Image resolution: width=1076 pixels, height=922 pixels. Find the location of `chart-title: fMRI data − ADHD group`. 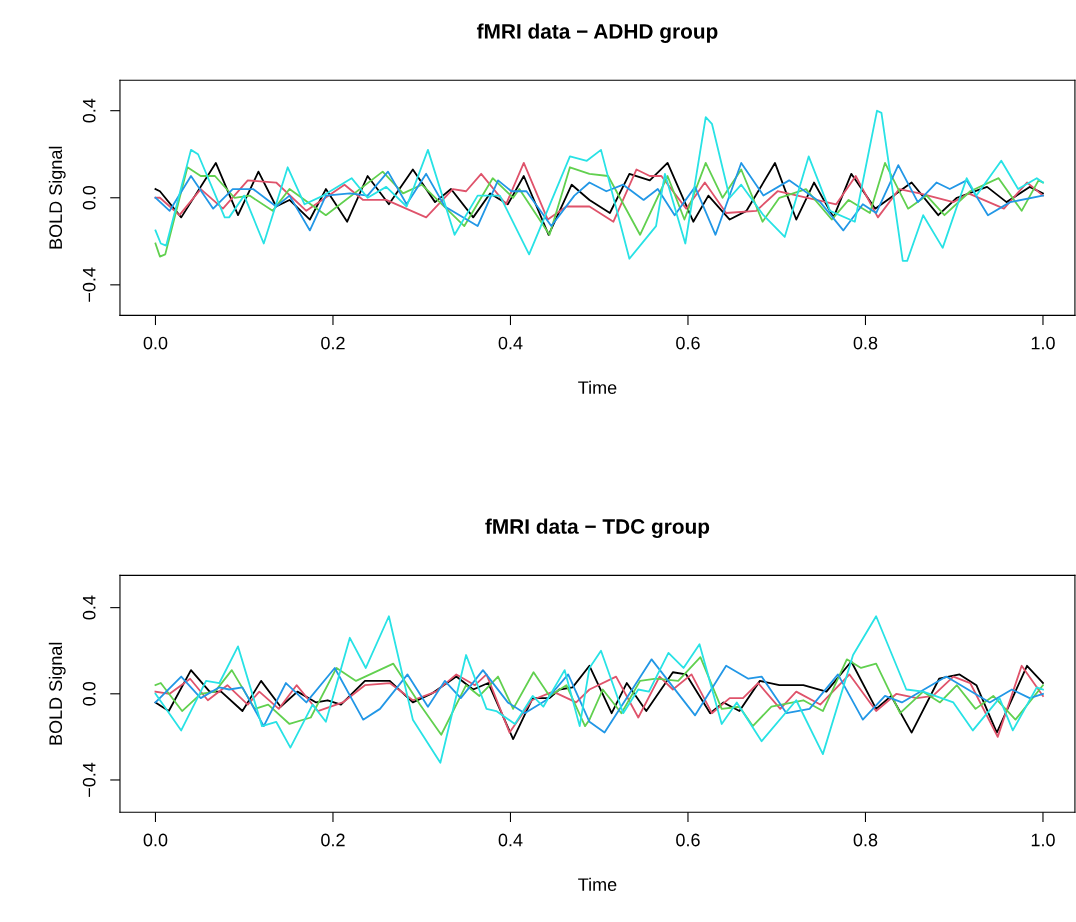

chart-title: fMRI data − ADHD group is located at coordinates (597, 33).